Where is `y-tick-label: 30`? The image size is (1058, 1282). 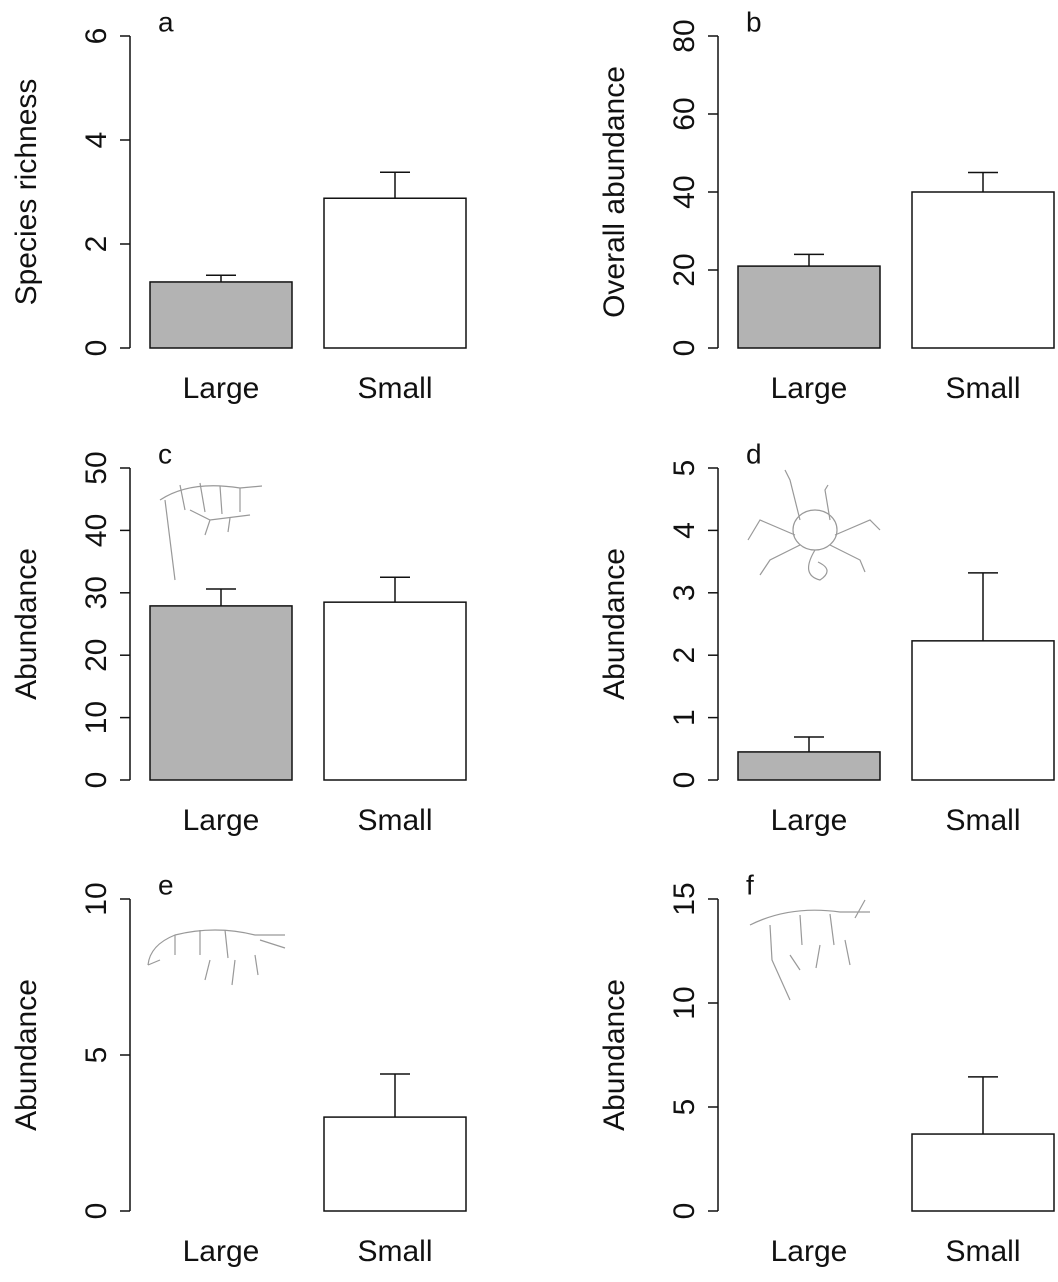
y-tick-label: 30 is located at coordinates (96, 592).